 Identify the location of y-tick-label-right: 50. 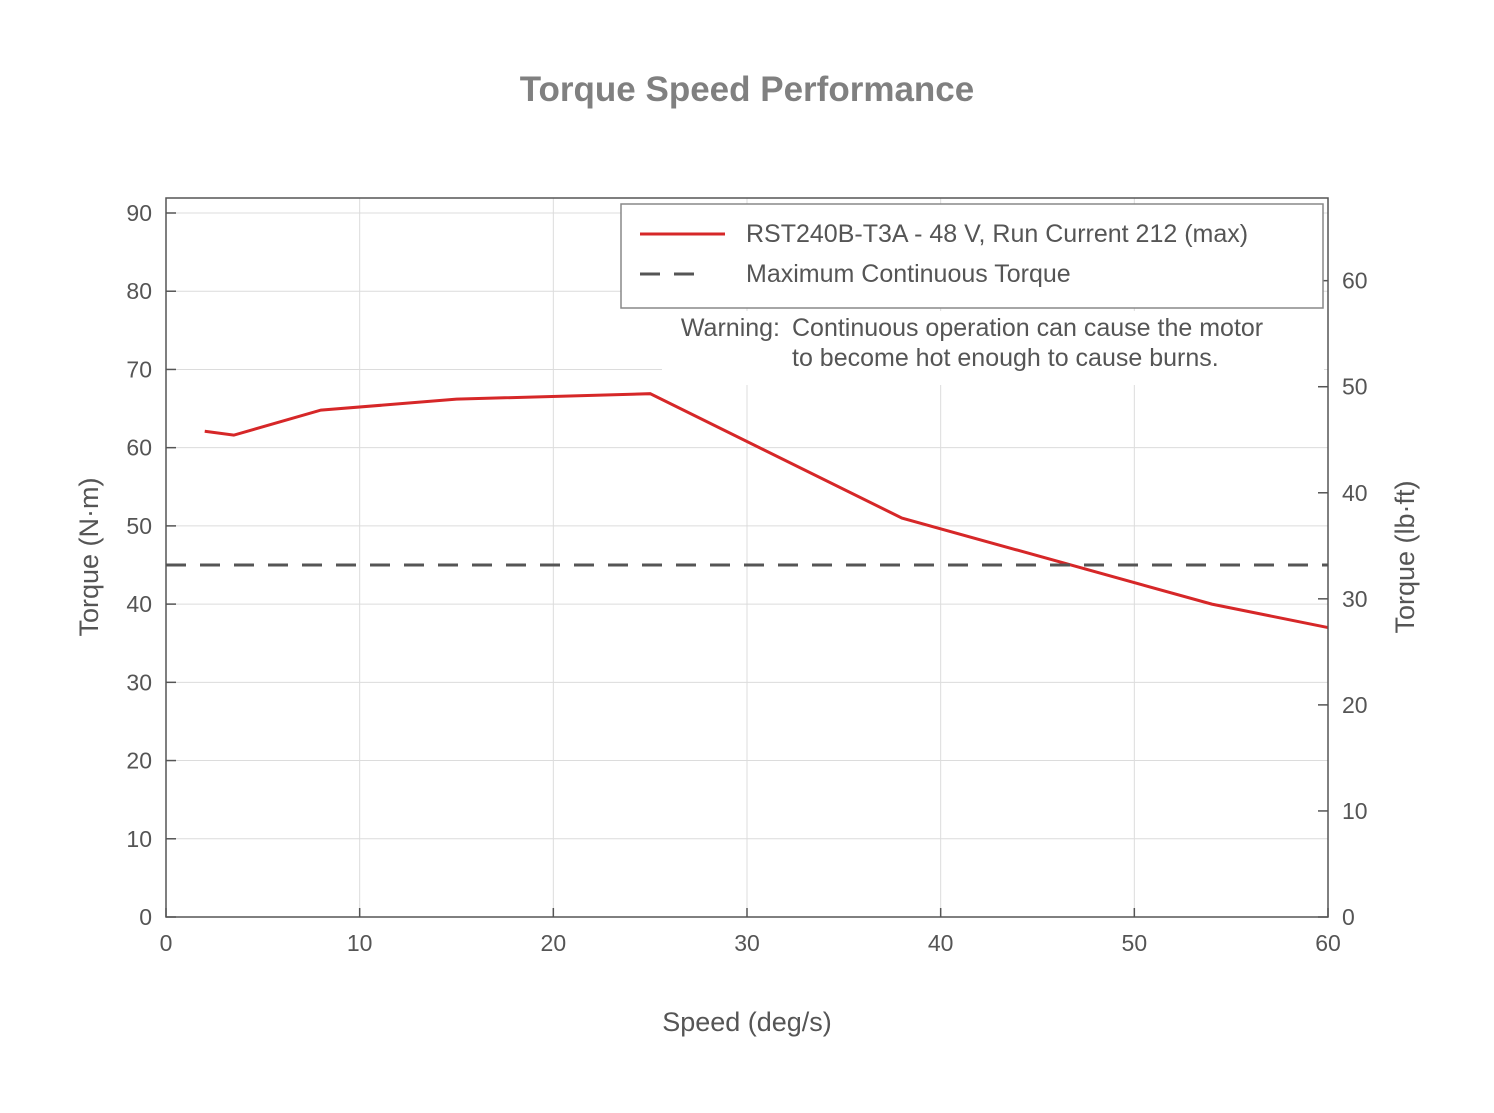
(1355, 387).